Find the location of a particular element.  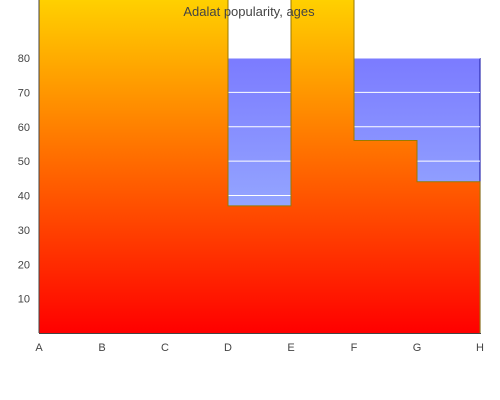

x-tick-label: H is located at coordinates (480, 348).